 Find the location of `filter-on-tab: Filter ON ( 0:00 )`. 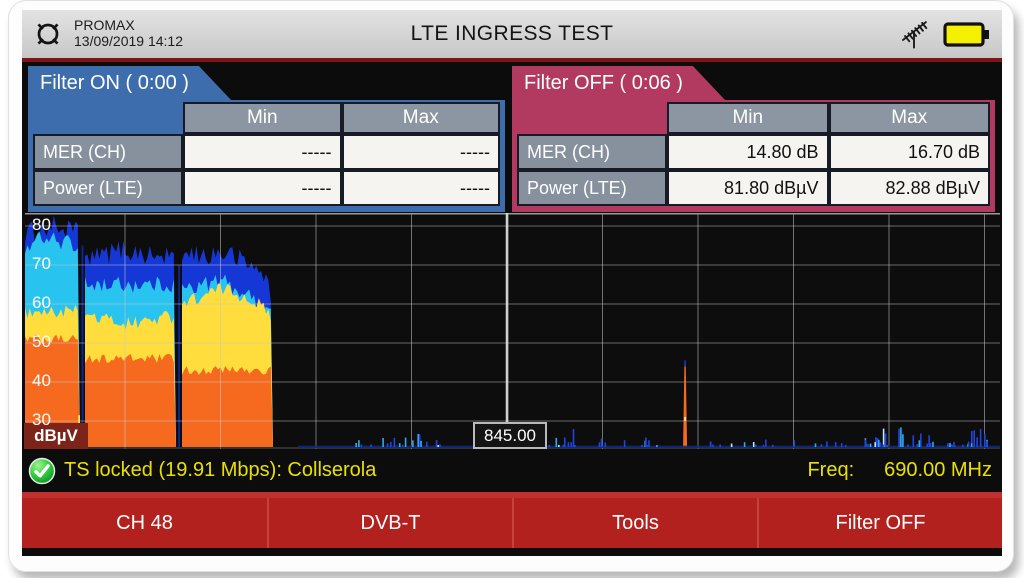

filter-on-tab: Filter ON ( 0:00 ) is located at coordinates (130, 84).